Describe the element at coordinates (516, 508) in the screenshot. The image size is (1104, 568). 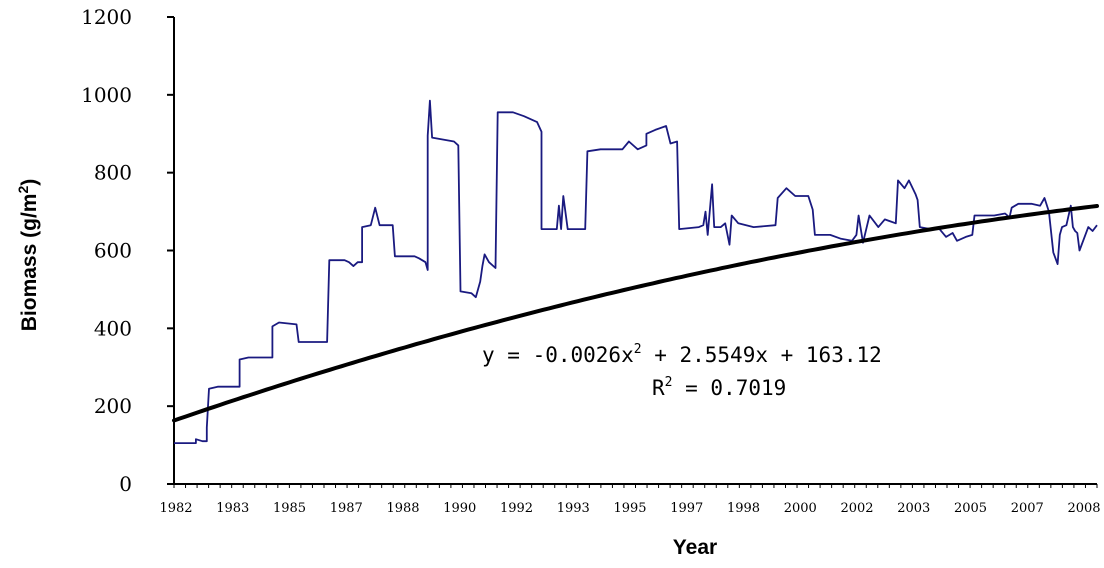
I see `x-tick-label: 1992` at that location.